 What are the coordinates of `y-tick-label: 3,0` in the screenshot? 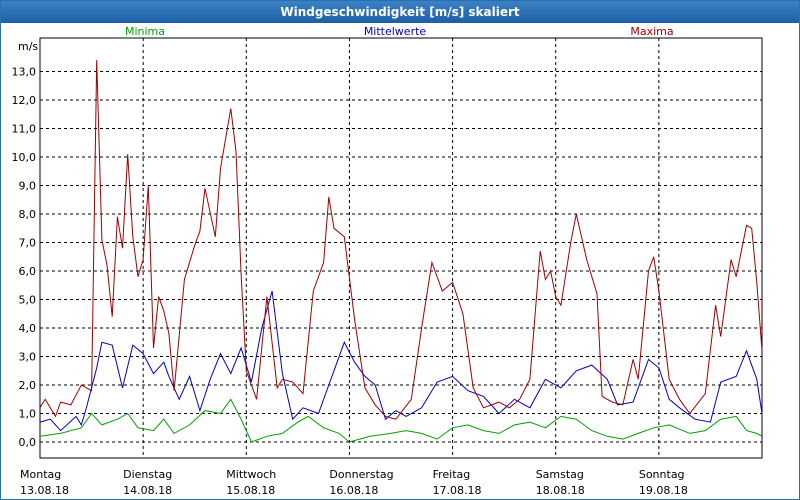 It's located at (28, 357).